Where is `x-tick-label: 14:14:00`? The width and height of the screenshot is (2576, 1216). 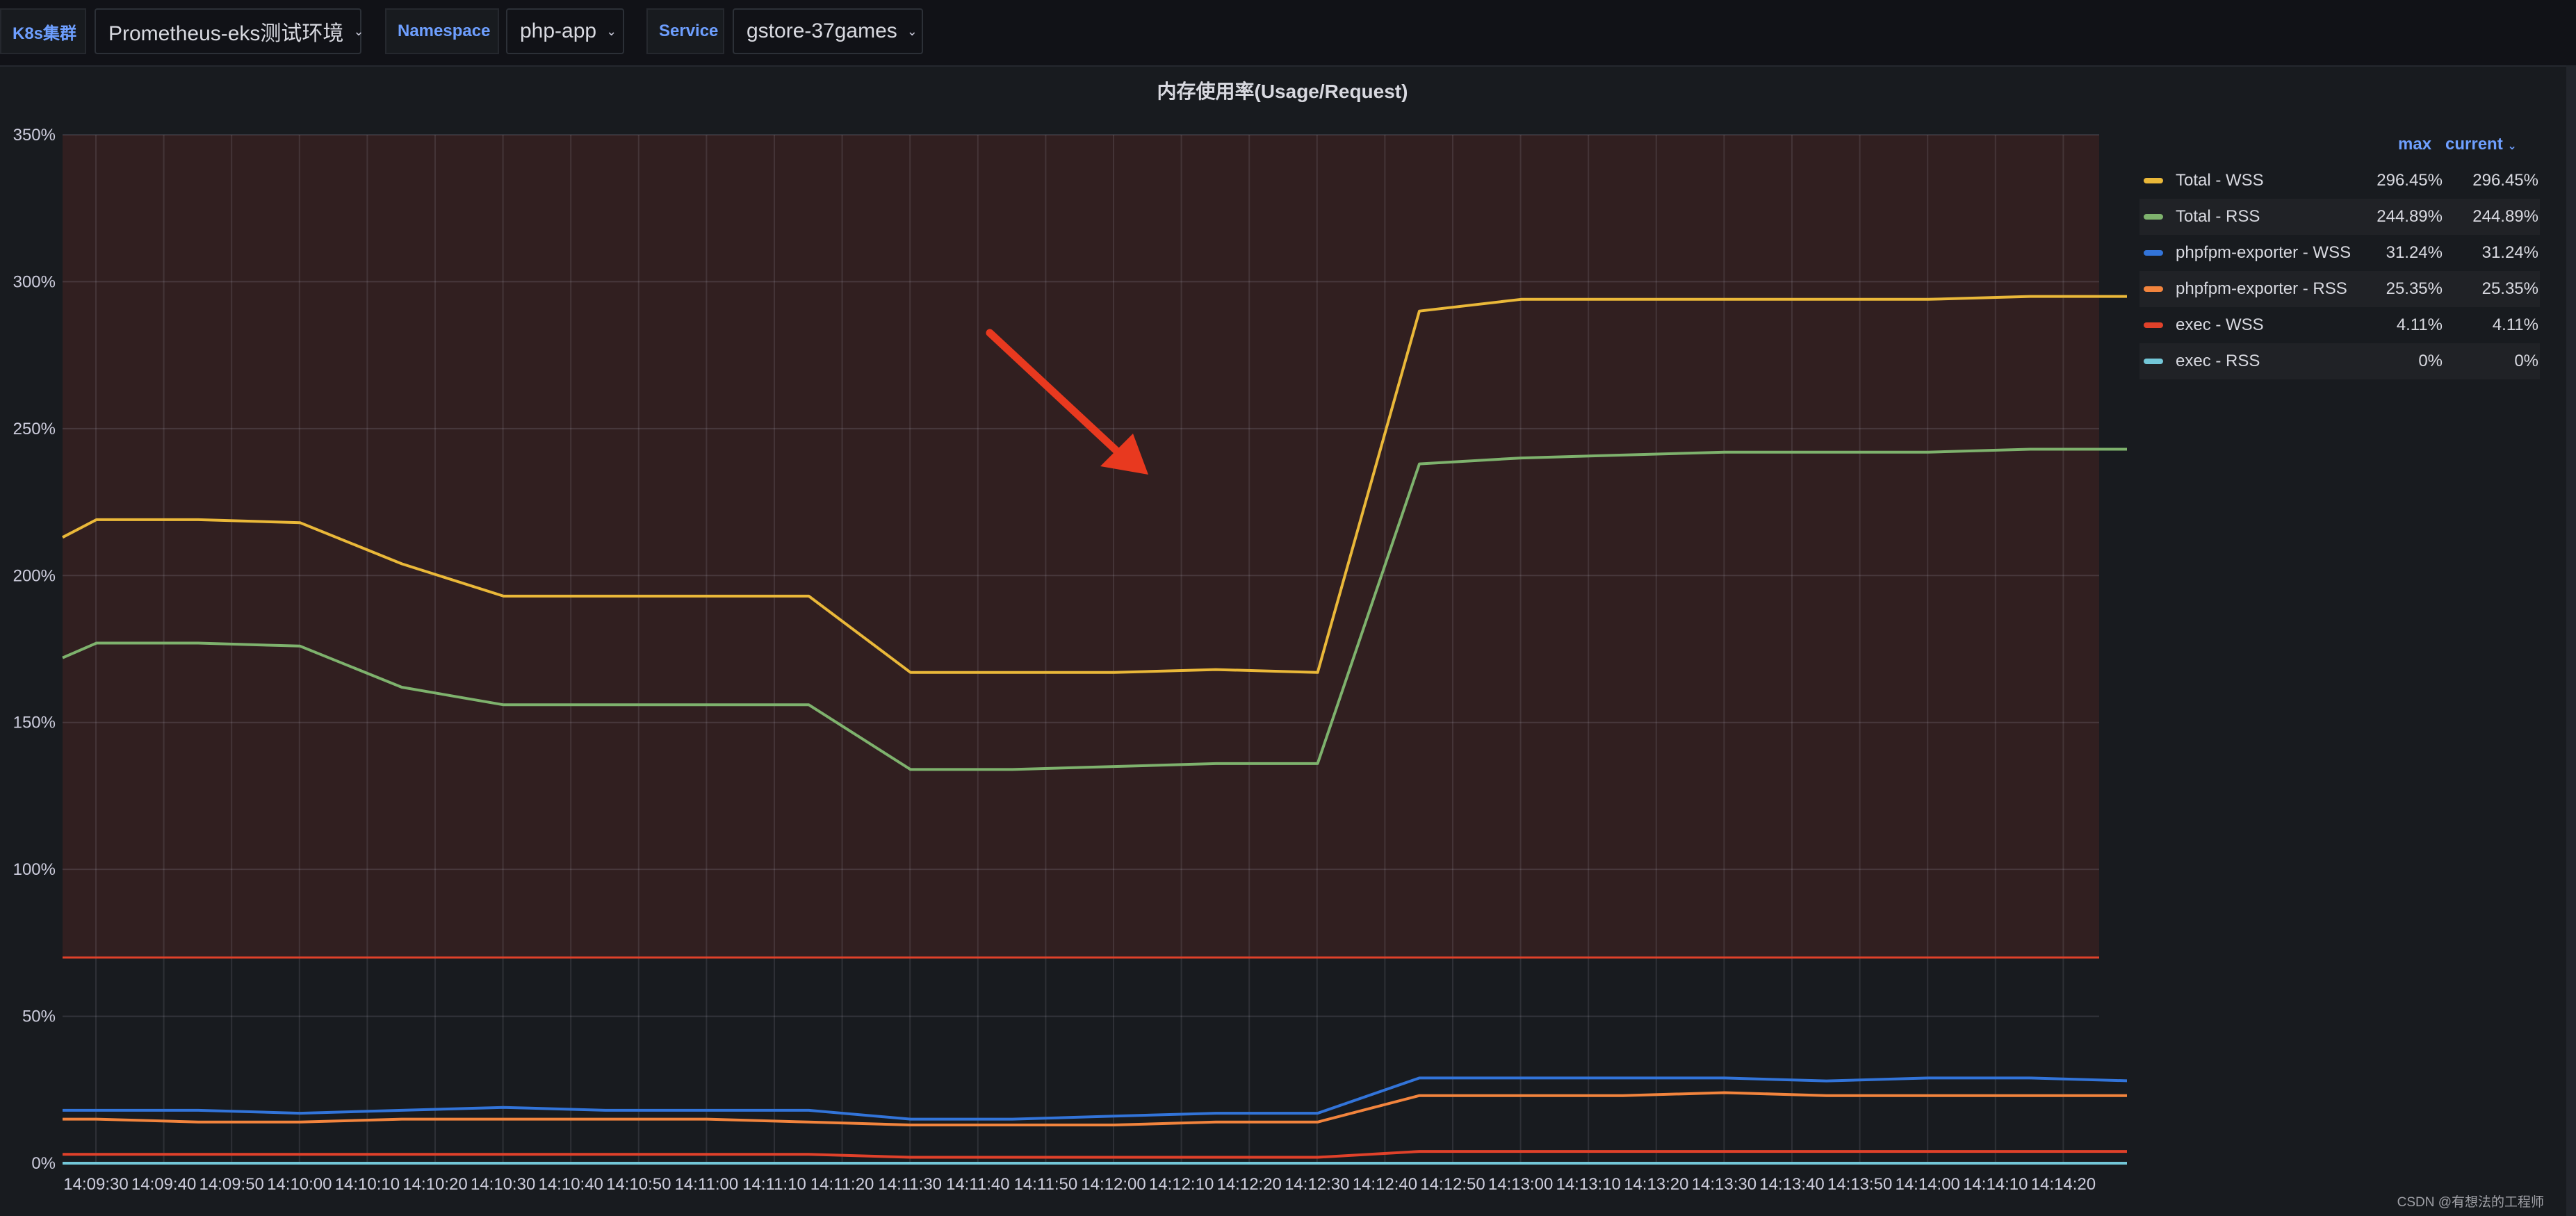
x-tick-label: 14:14:00 is located at coordinates (1927, 1184).